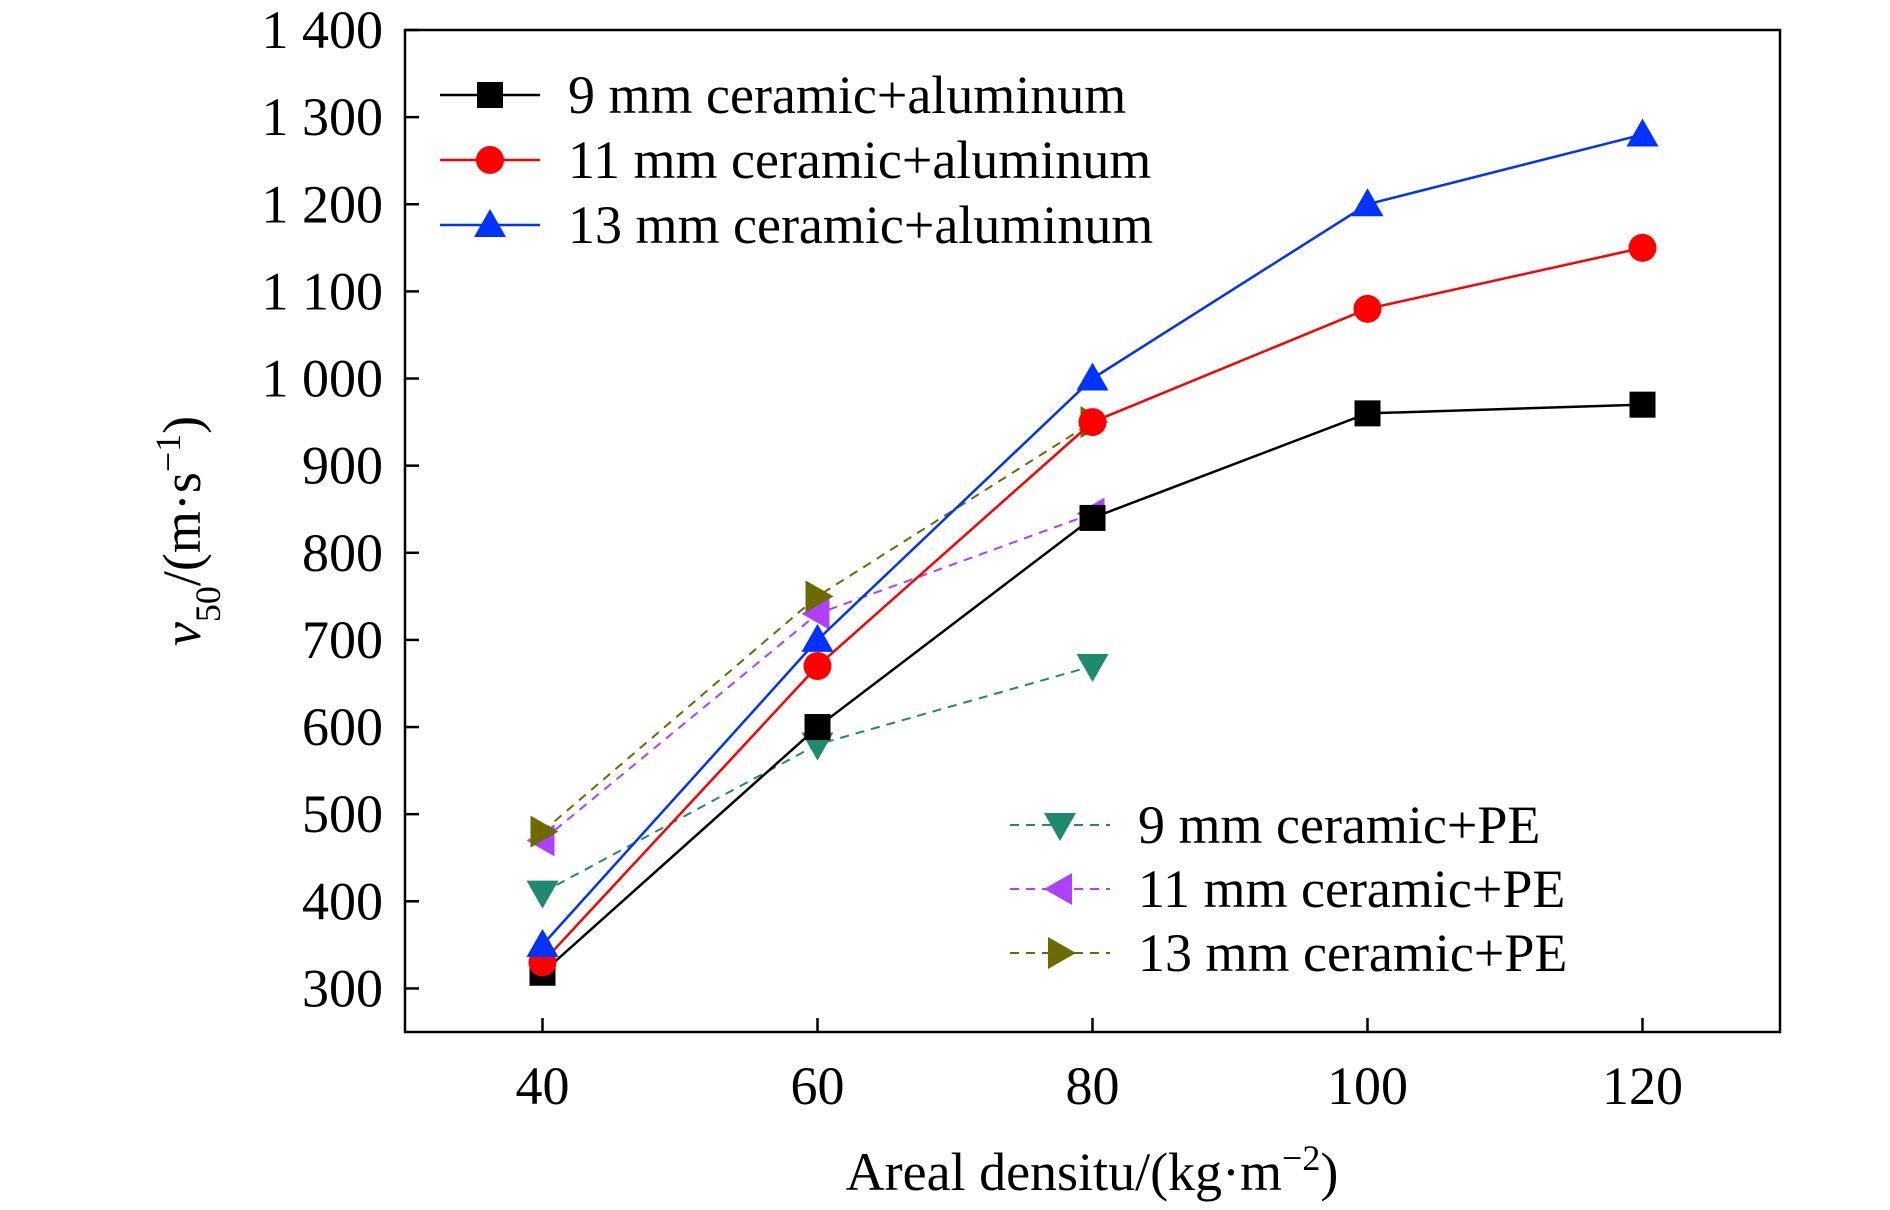  I want to click on legend-label: 11 mm ceramic+aluminum, so click(859, 160).